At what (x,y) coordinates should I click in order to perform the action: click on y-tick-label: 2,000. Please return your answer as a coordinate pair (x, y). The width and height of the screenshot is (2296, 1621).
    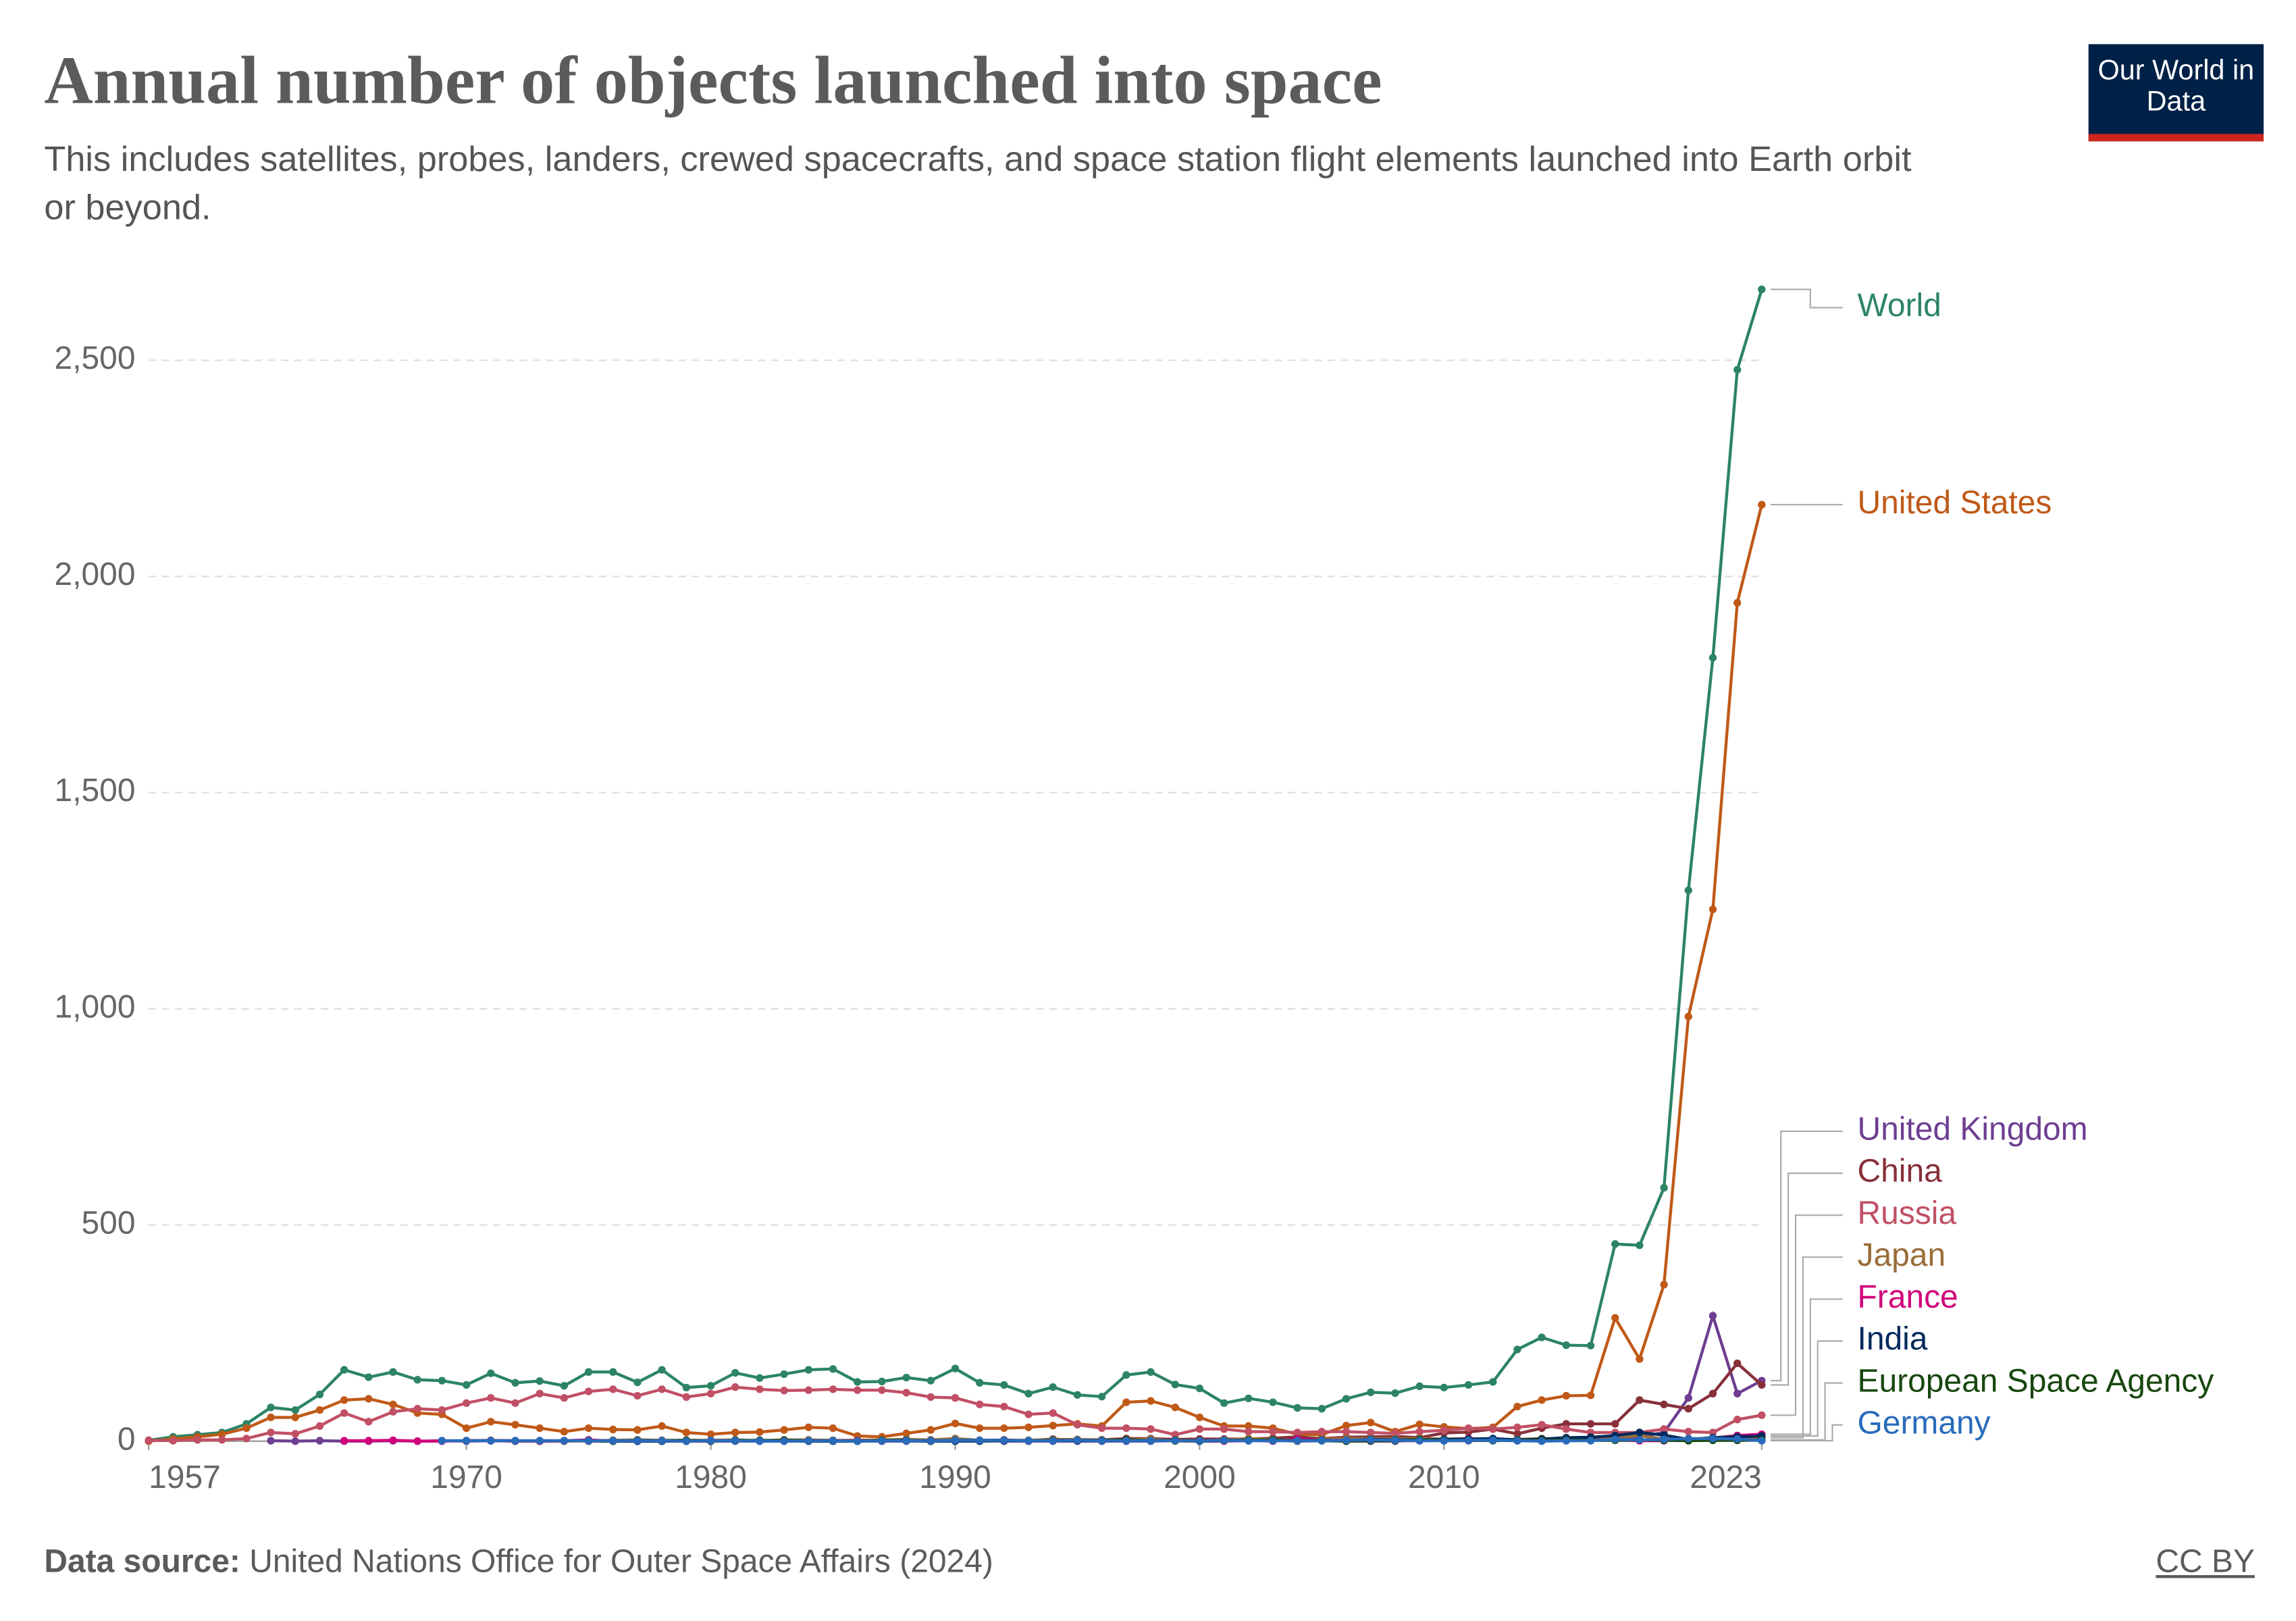
    Looking at the image, I should click on (96, 574).